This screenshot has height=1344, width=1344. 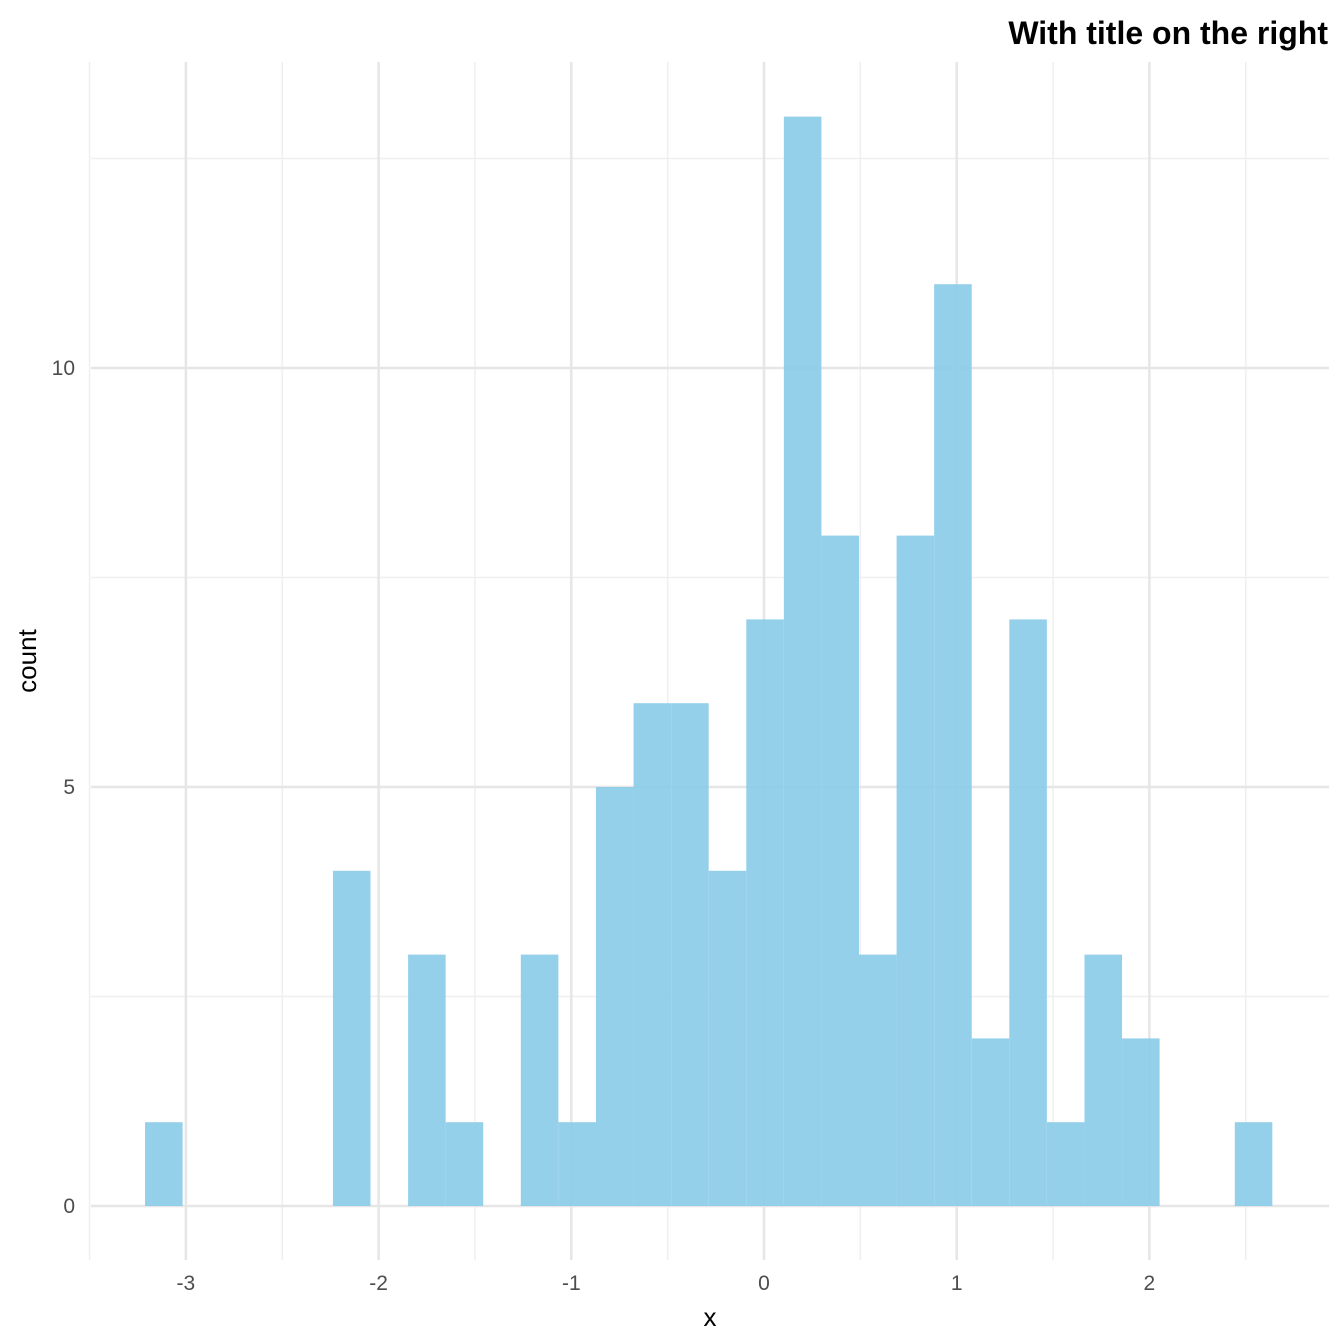 I want to click on chart-title: With title on the right, so click(x=1168, y=33).